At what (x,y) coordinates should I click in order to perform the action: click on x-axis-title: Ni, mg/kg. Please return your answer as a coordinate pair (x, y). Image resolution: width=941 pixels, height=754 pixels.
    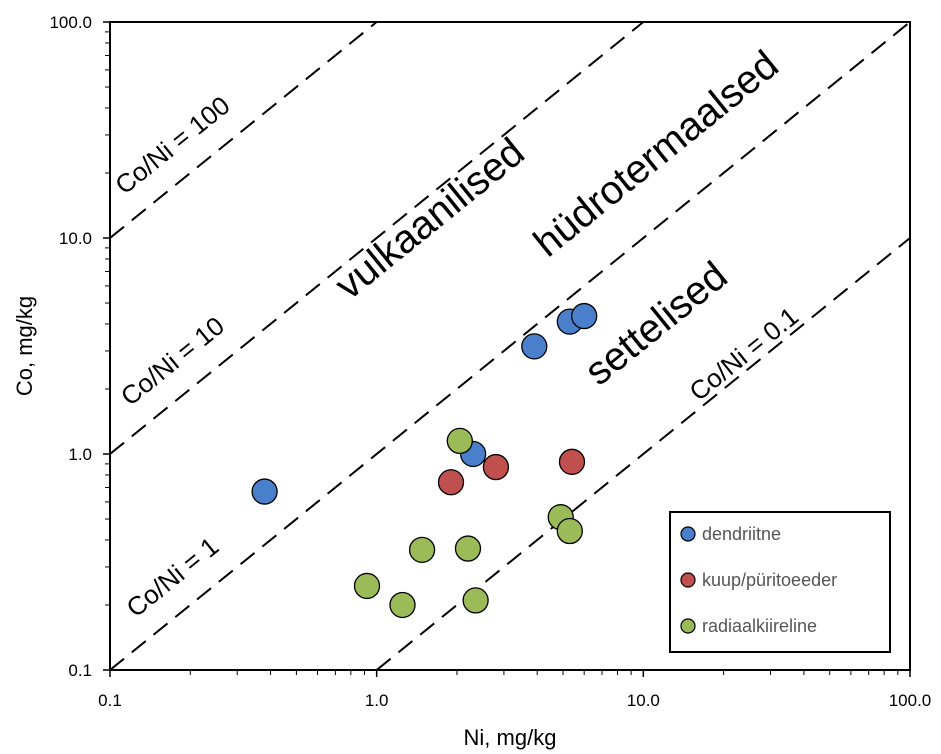
    Looking at the image, I should click on (510, 737).